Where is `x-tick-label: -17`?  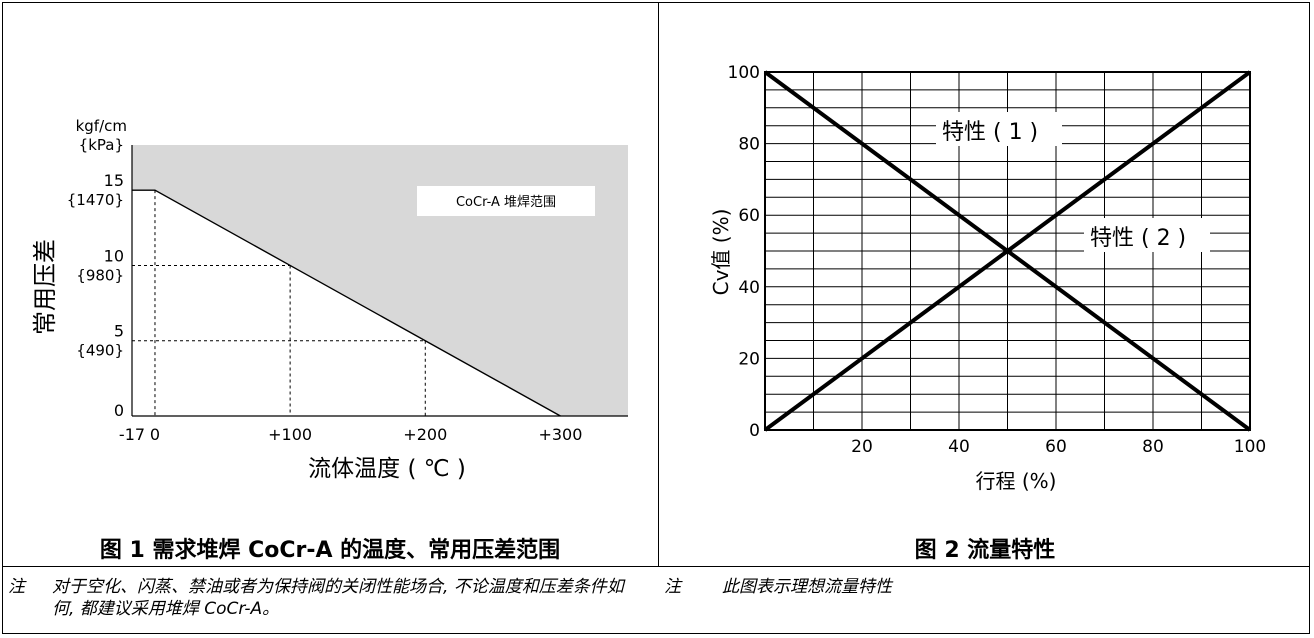
x-tick-label: -17 is located at coordinates (132, 434).